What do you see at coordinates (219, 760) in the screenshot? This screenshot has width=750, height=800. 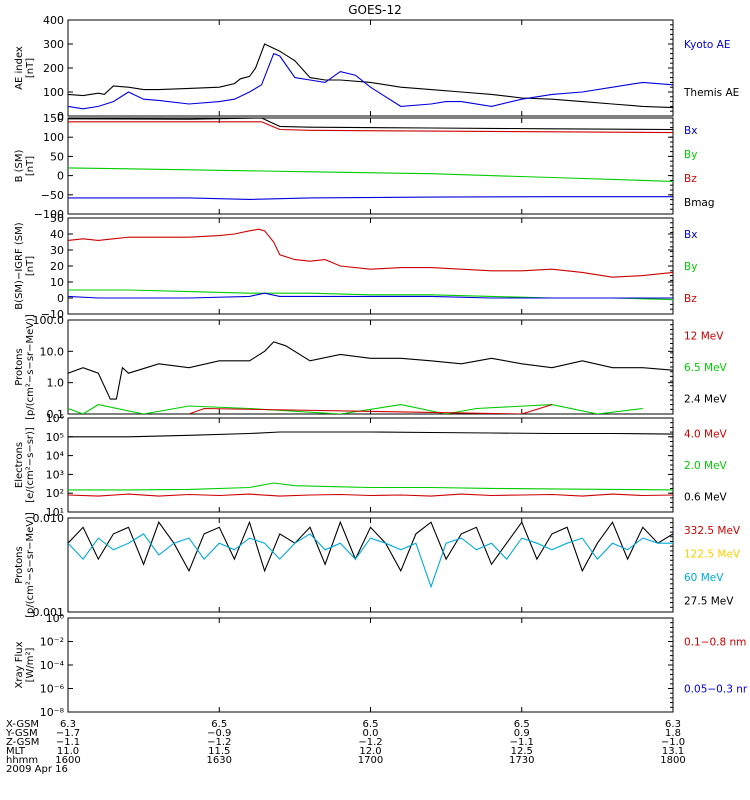 I see `x-row-value: 1630` at bounding box center [219, 760].